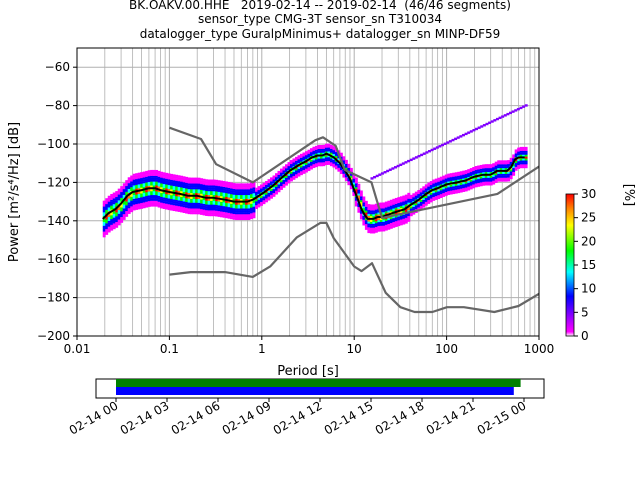  What do you see at coordinates (53, 221) in the screenshot?
I see `y-tick-label: −140` at bounding box center [53, 221].